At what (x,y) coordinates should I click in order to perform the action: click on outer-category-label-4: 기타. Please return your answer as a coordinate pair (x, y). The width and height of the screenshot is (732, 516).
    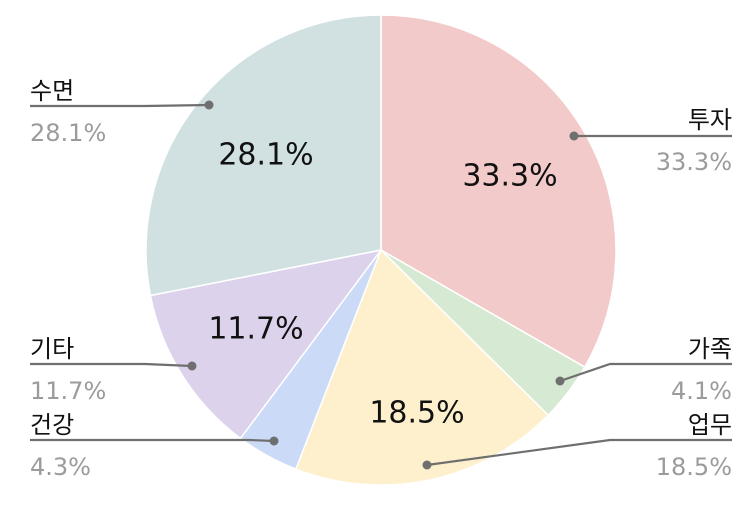
    Looking at the image, I should click on (52, 349).